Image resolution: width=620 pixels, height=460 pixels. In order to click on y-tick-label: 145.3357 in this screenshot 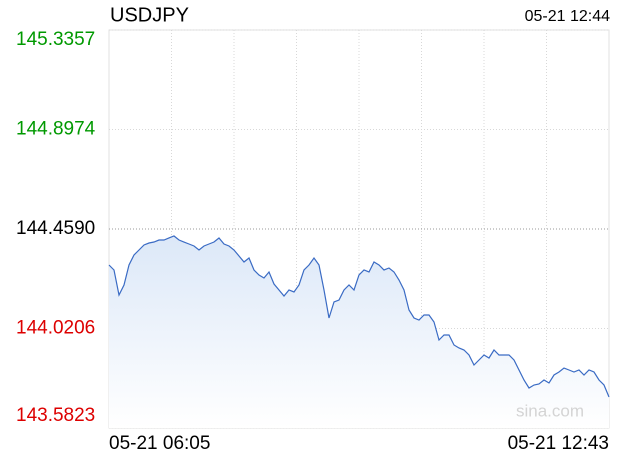, I will do `click(55, 39)`.